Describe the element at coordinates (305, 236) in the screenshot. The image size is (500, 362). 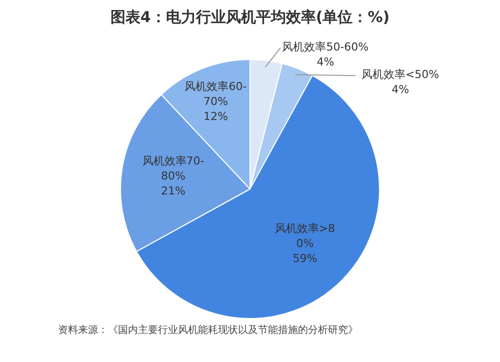
I see `slice-label: 风机效率>80%` at that location.